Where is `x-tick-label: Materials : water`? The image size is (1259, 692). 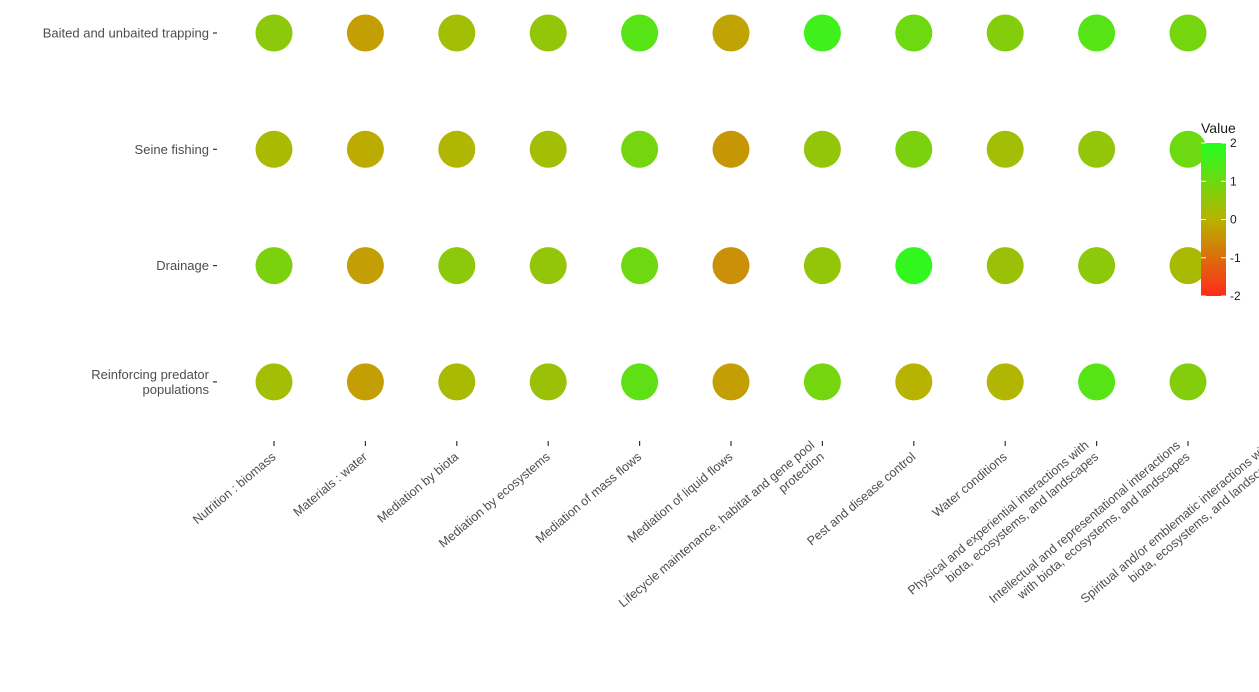 x-tick-label: Materials : water is located at coordinates (330, 485).